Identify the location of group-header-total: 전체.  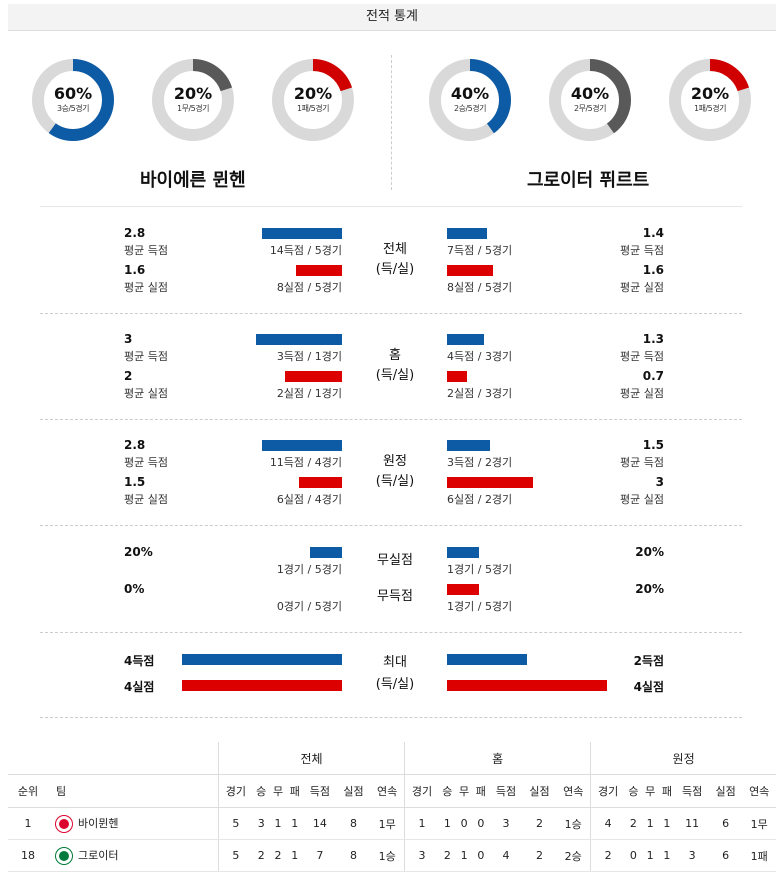
(311, 758).